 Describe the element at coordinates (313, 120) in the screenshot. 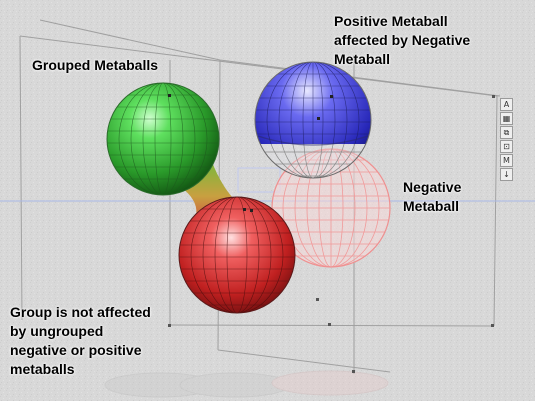

I see `positive-metaball` at that location.